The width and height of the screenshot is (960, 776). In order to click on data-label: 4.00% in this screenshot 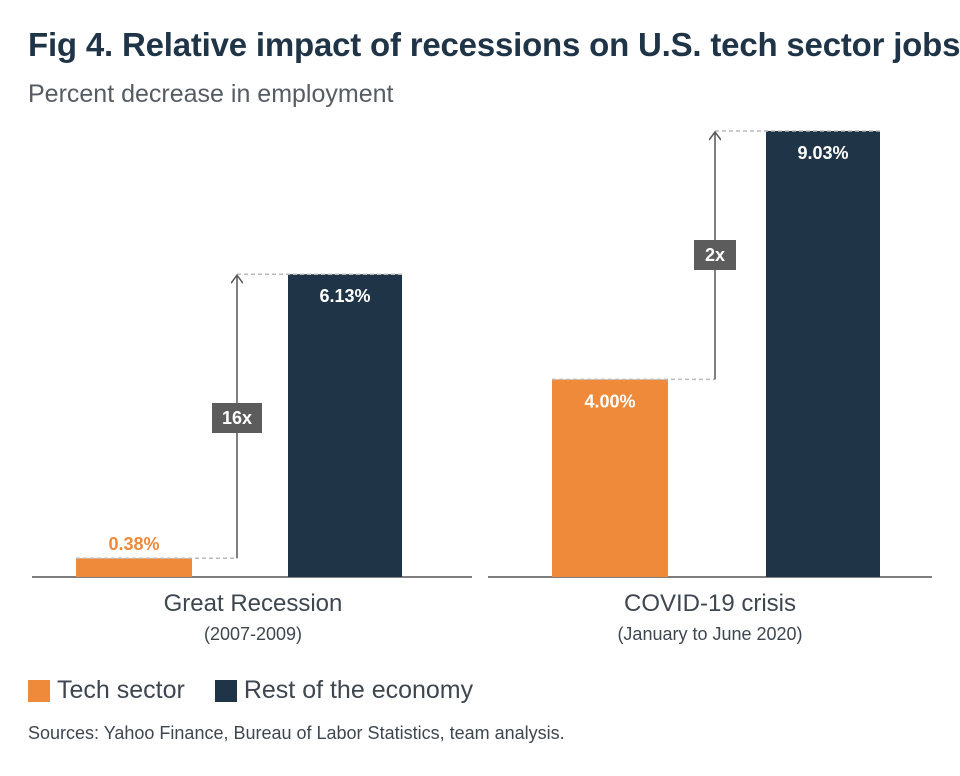, I will do `click(609, 401)`.